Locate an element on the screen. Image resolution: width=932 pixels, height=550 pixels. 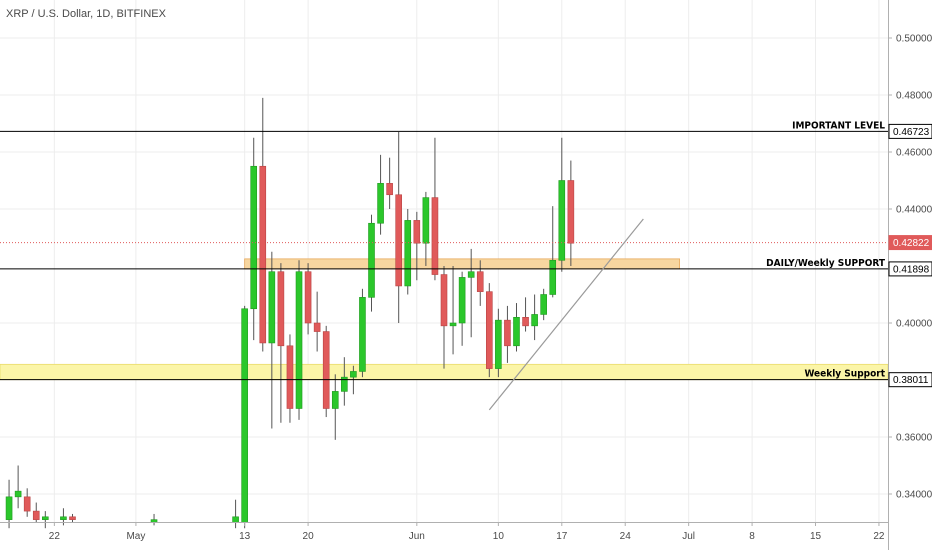
time-tick-label: 10 is located at coordinates (499, 536).